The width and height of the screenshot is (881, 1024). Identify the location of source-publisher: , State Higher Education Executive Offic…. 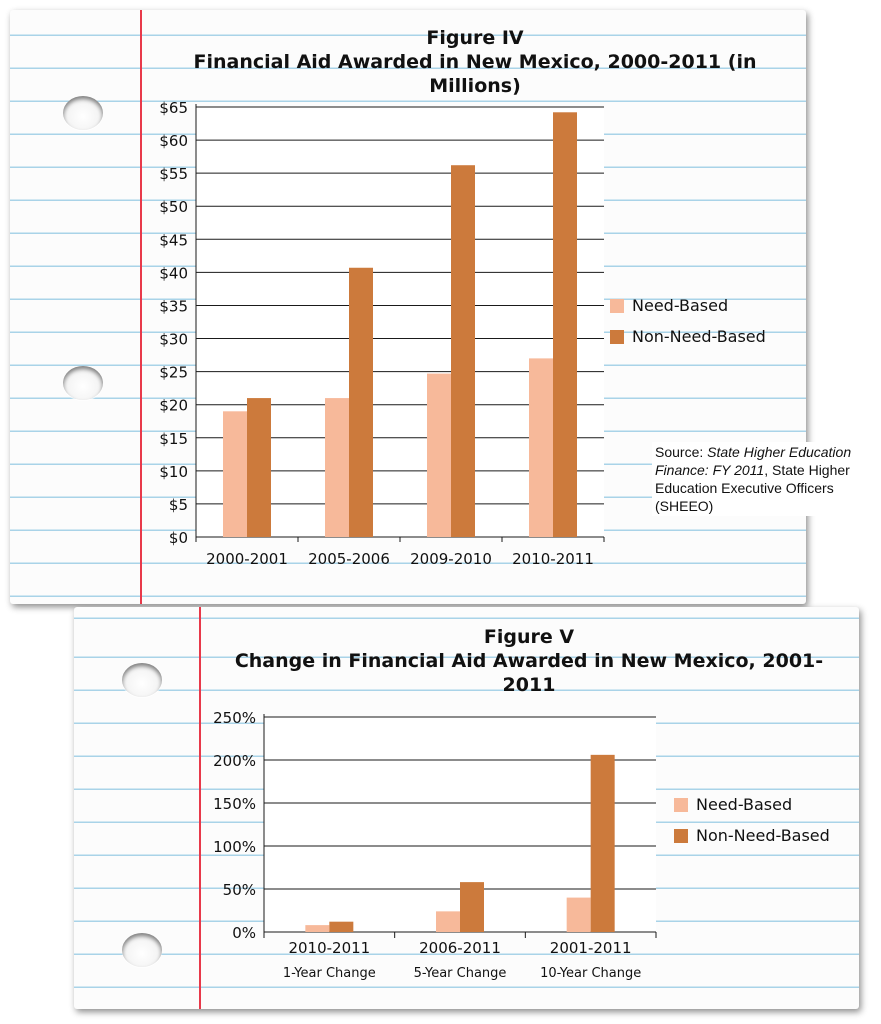
(752, 488).